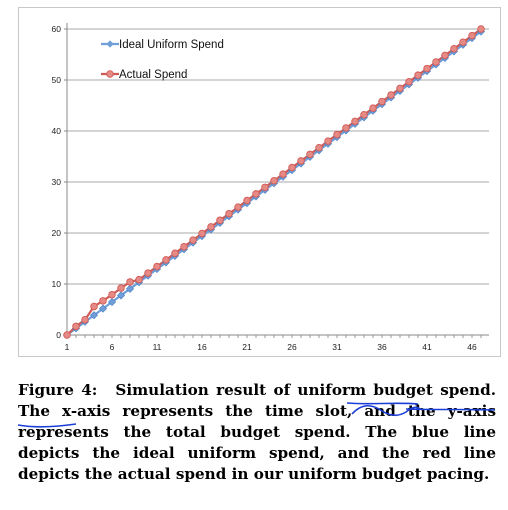 The image size is (508, 510). Describe the element at coordinates (162, 60) in the screenshot. I see `legend: Ideal Uniform Spend Actual Spend` at that location.